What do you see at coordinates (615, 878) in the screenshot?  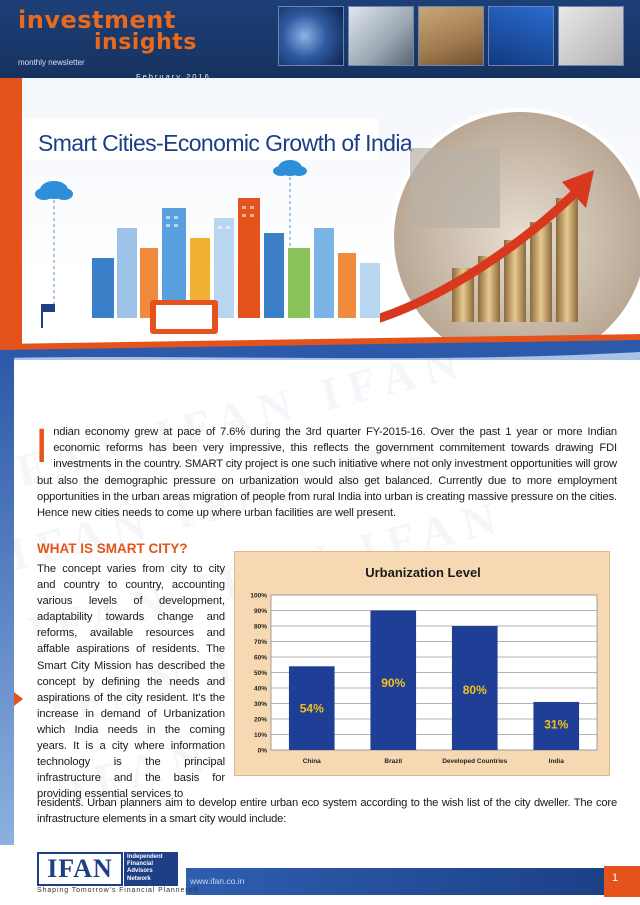 I see `page-number: 1` at bounding box center [615, 878].